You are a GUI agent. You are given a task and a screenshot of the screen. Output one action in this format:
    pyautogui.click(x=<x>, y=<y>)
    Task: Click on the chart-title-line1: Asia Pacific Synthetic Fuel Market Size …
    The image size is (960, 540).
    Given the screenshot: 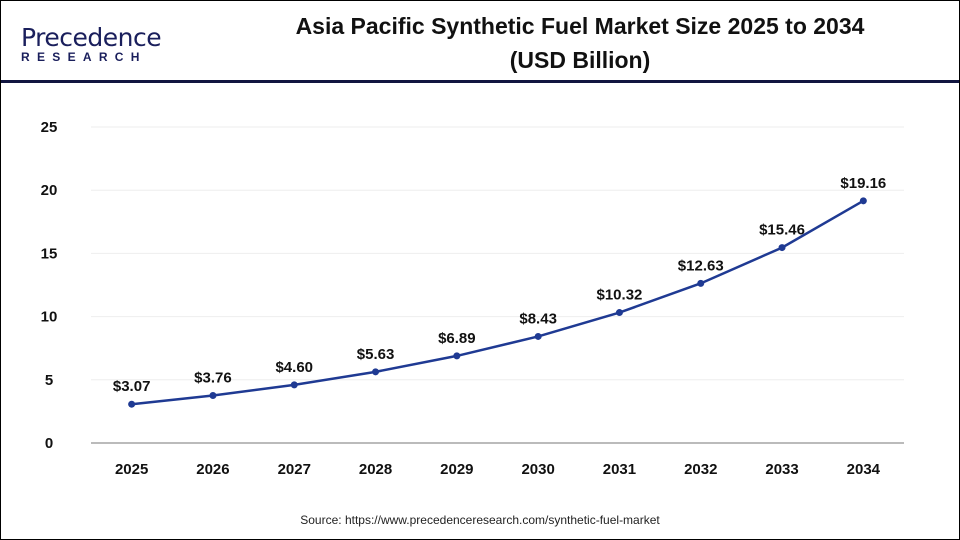 What is the action you would take?
    pyautogui.click(x=580, y=26)
    